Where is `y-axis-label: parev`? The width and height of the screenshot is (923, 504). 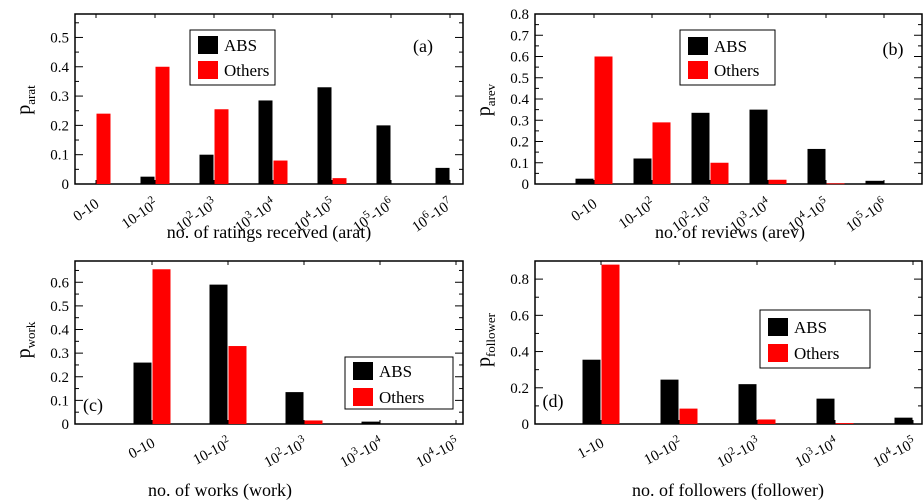
y-axis-label: parev is located at coordinates (485, 99).